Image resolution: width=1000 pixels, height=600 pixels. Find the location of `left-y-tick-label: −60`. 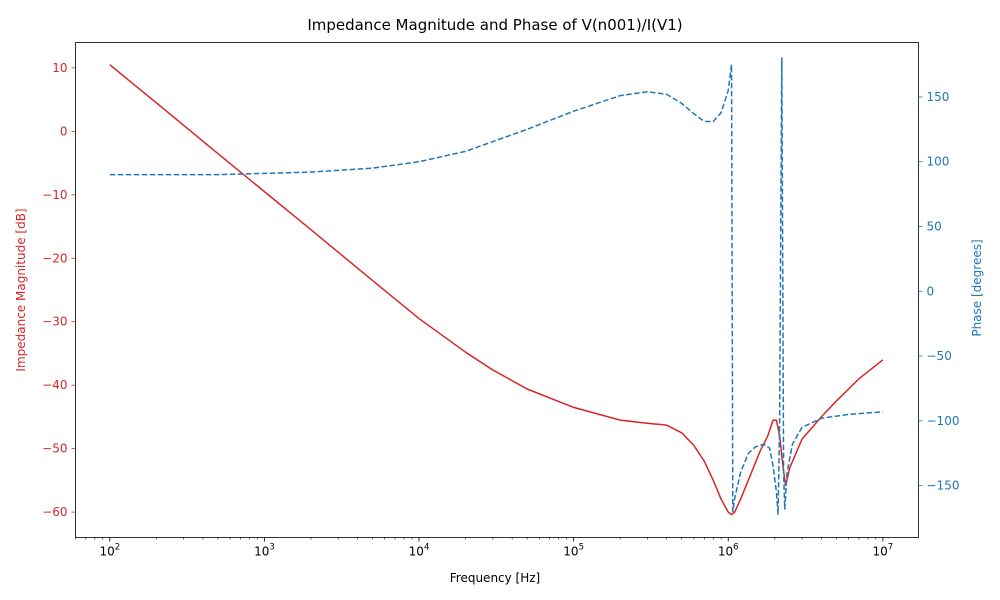

left-y-tick-label: −60 is located at coordinates (54, 512).